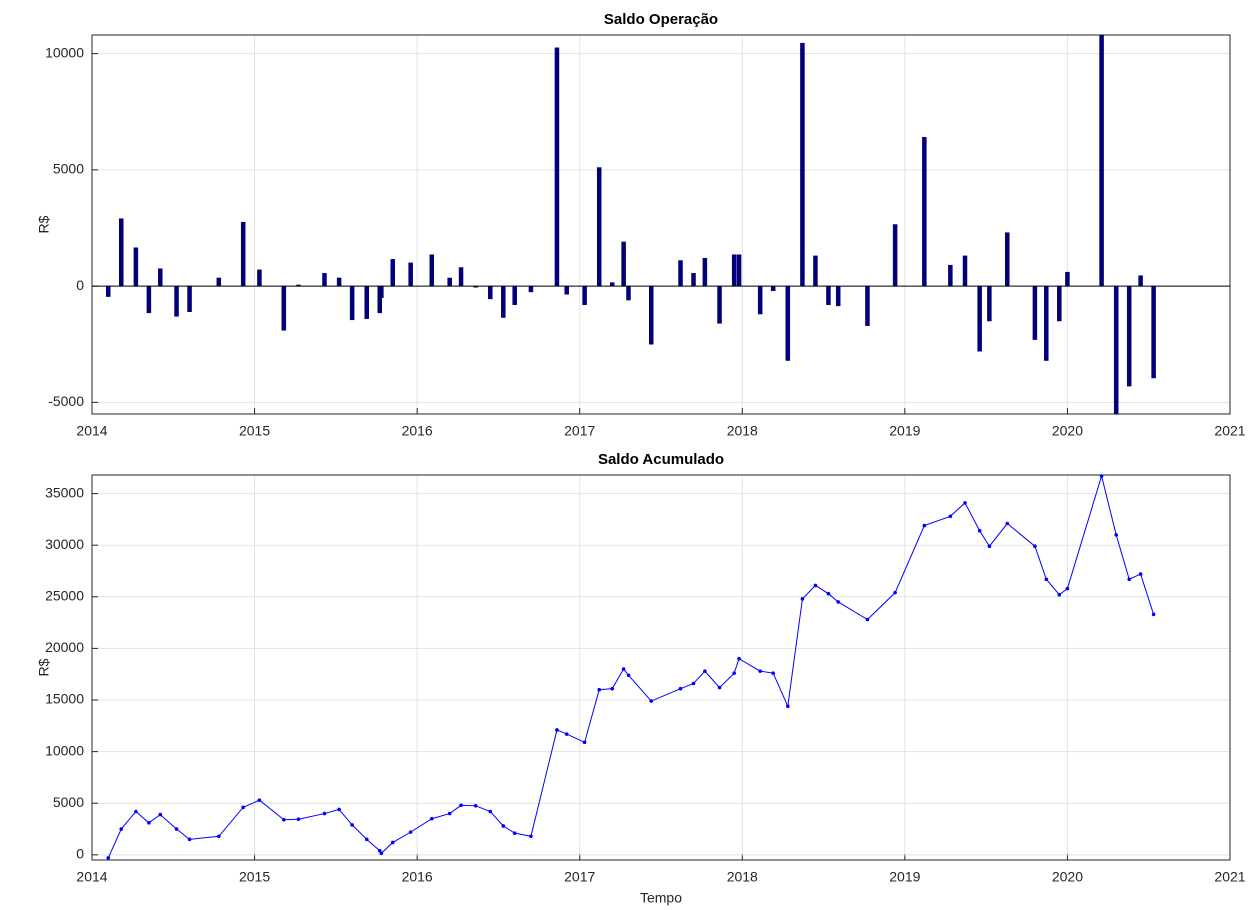 This screenshot has height=910, width=1253. What do you see at coordinates (254, 877) in the screenshot?
I see `x-tick-label: 2015` at bounding box center [254, 877].